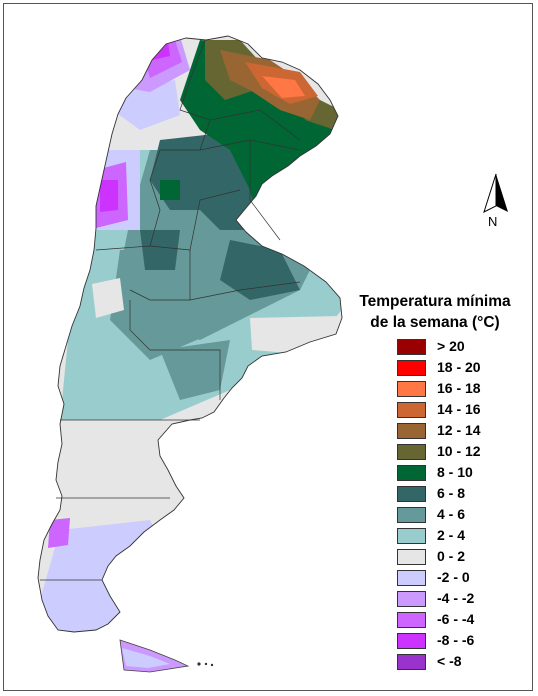  I want to click on legend-title: Temperatura mínima de la semana (°C), so click(435, 312).